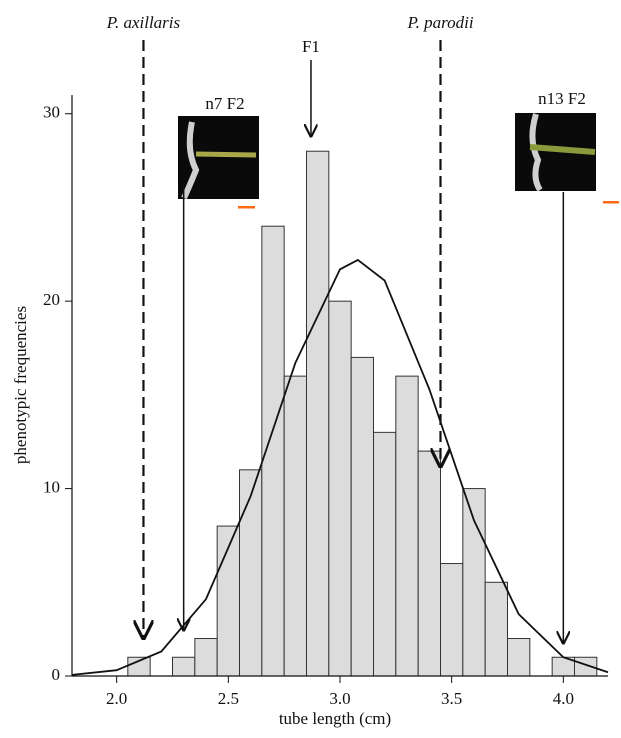  What do you see at coordinates (311, 46) in the screenshot?
I see `annotation-label: F1` at bounding box center [311, 46].